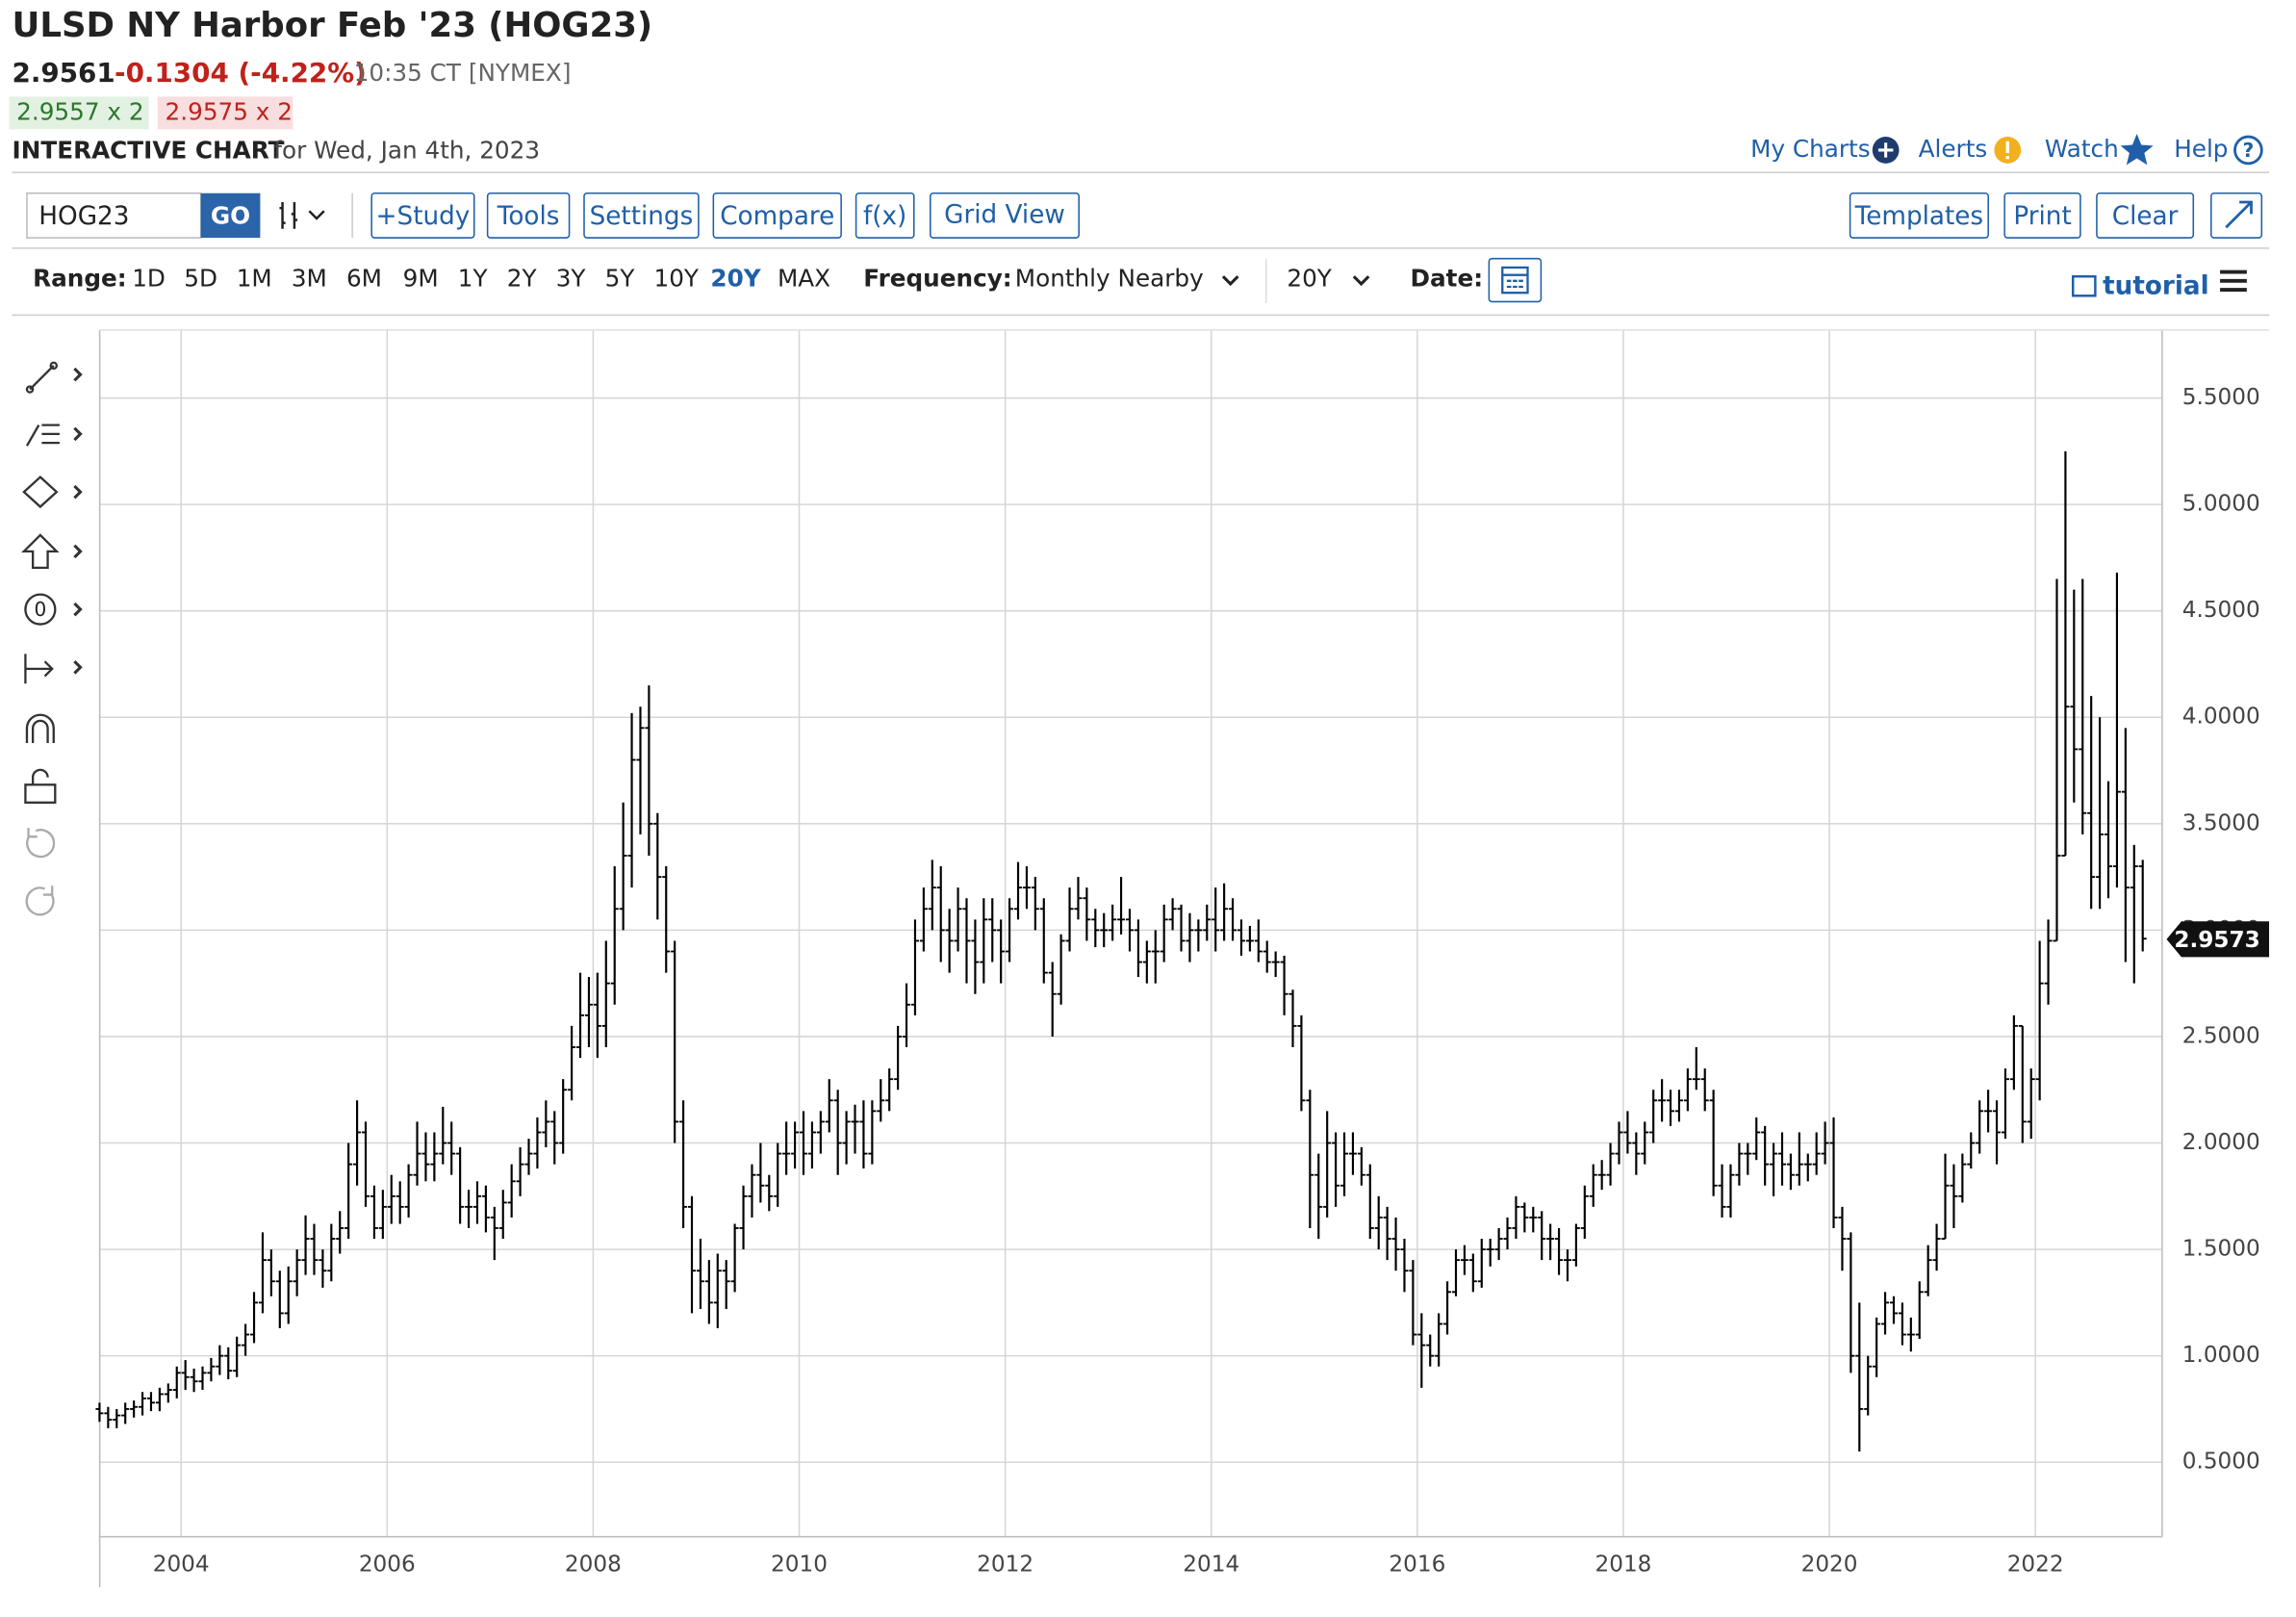  What do you see at coordinates (2221, 1142) in the screenshot?
I see `y-tick-label: 2.0000` at bounding box center [2221, 1142].